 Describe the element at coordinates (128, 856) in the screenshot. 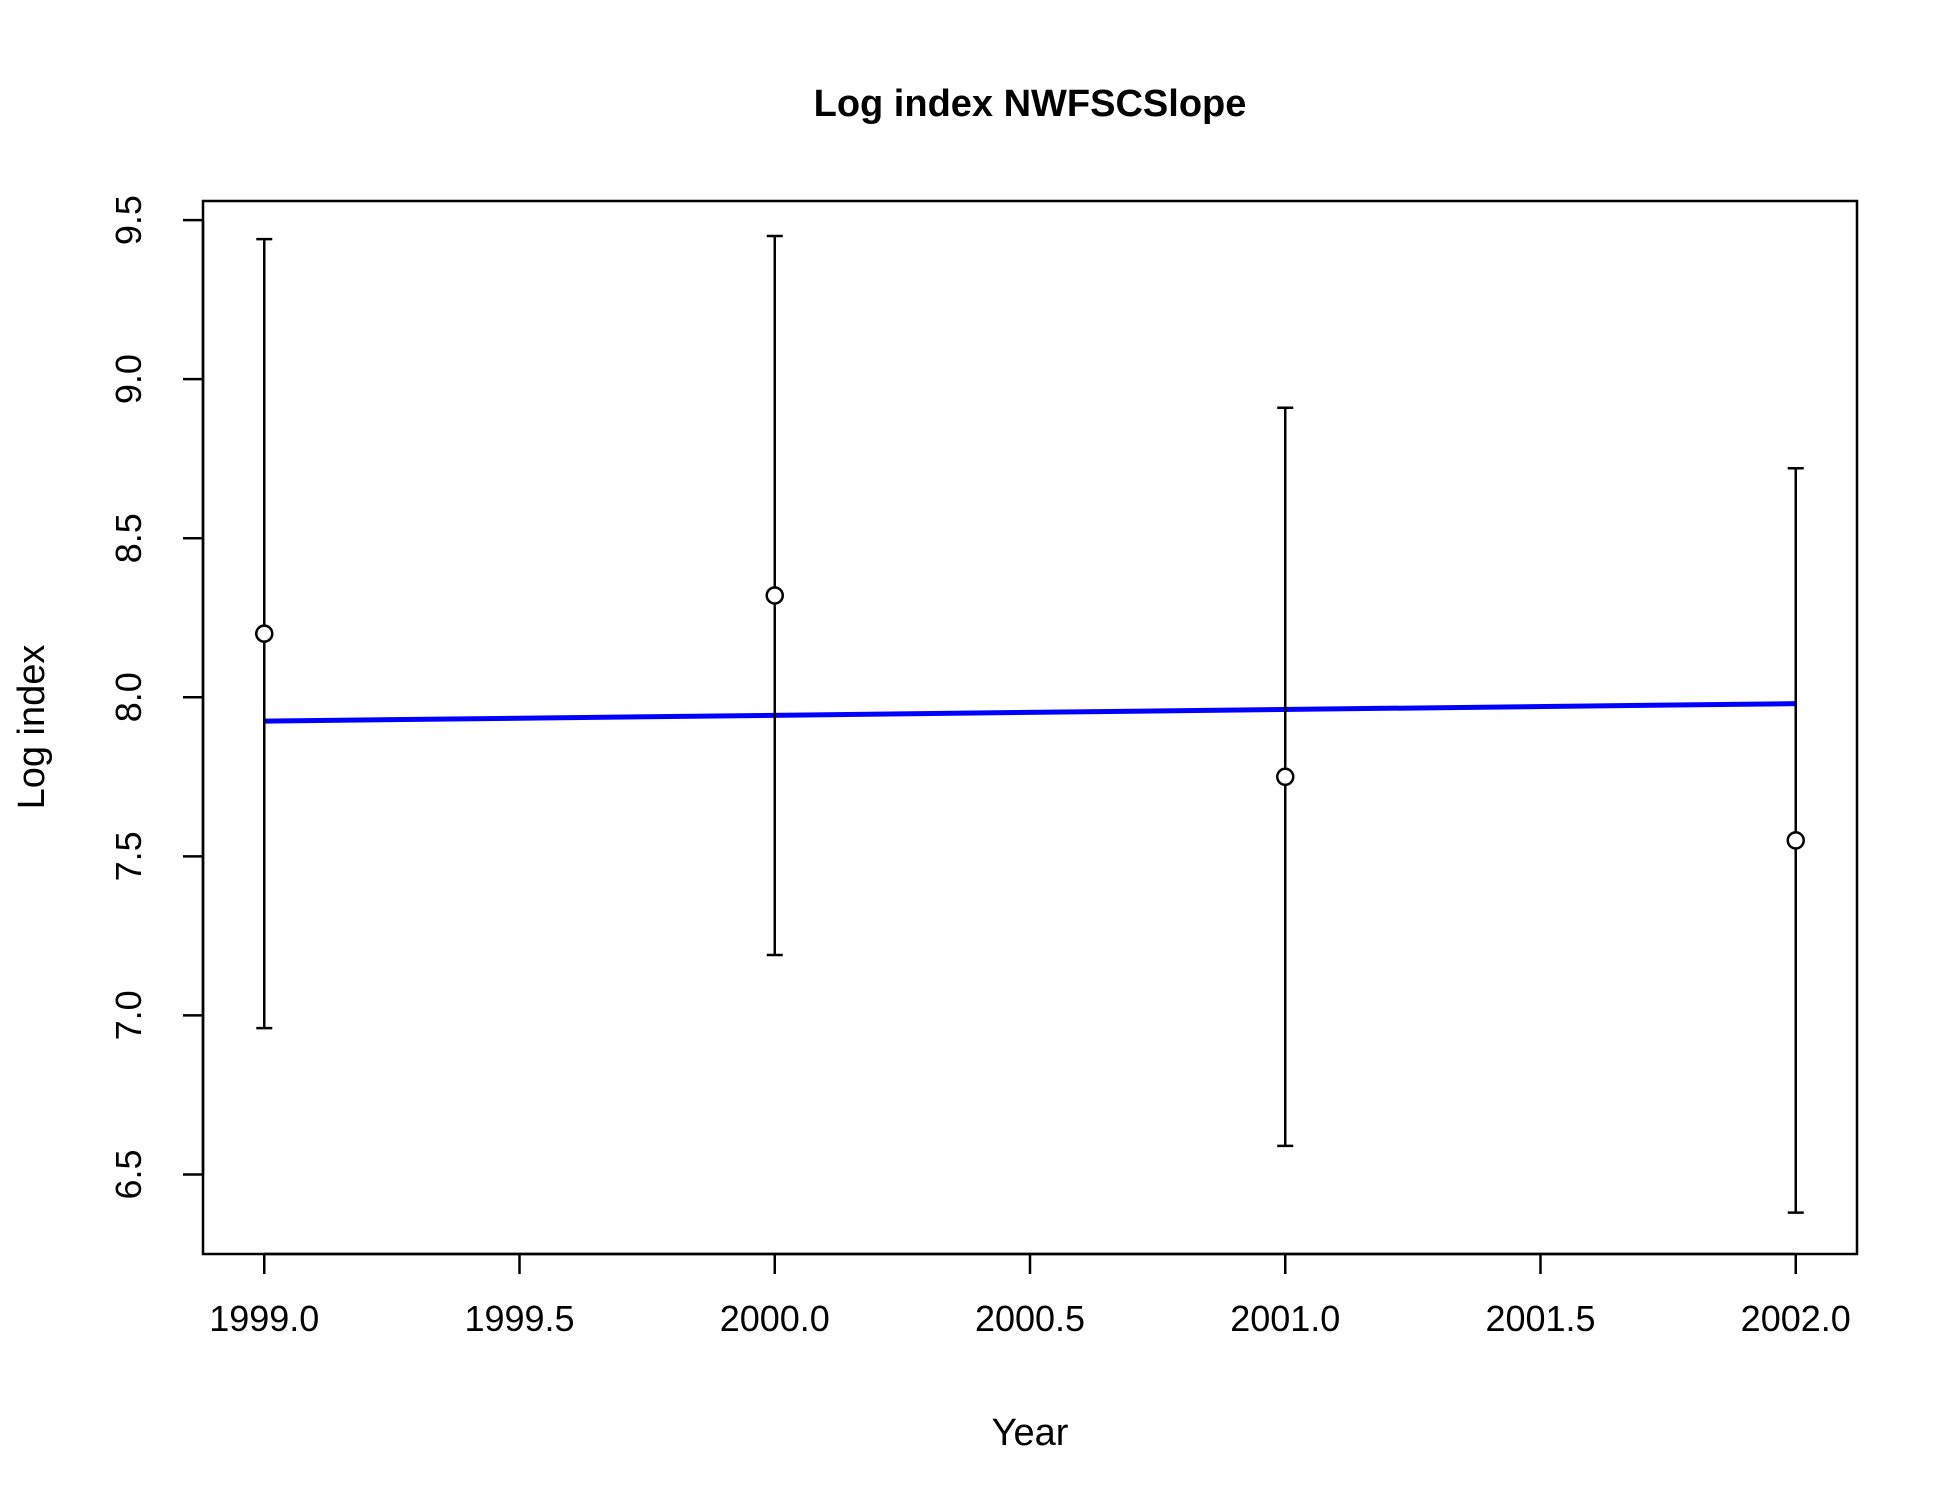

I see `y-tick-label: 7.5` at that location.